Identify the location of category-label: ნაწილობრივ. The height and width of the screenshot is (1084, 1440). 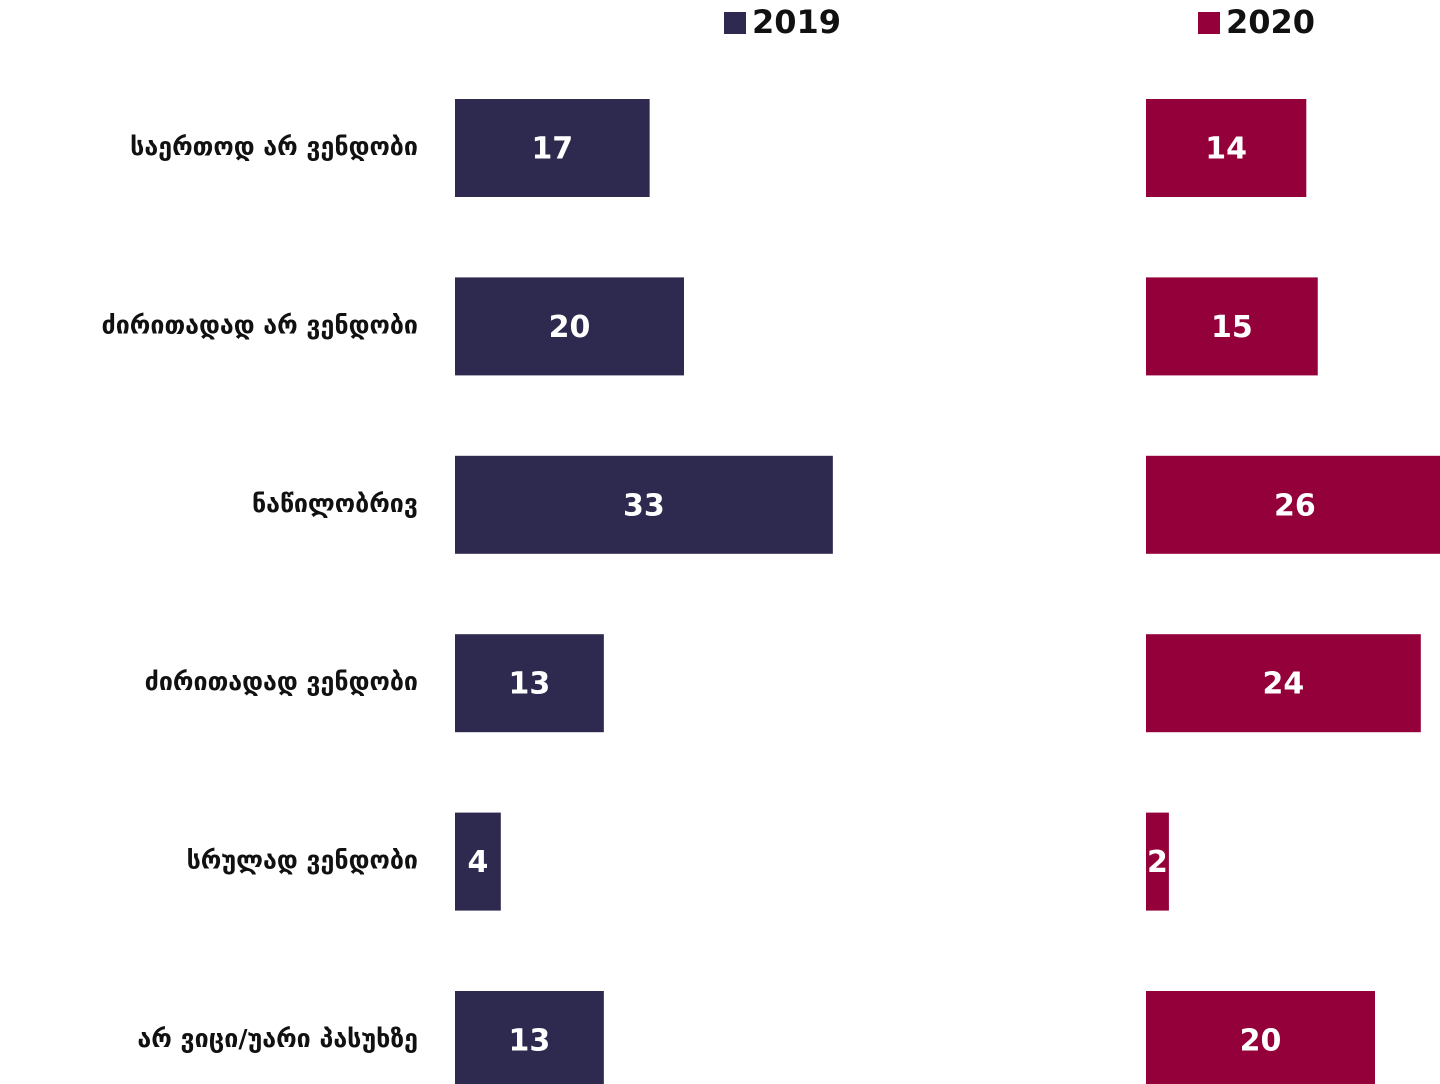
(335, 503).